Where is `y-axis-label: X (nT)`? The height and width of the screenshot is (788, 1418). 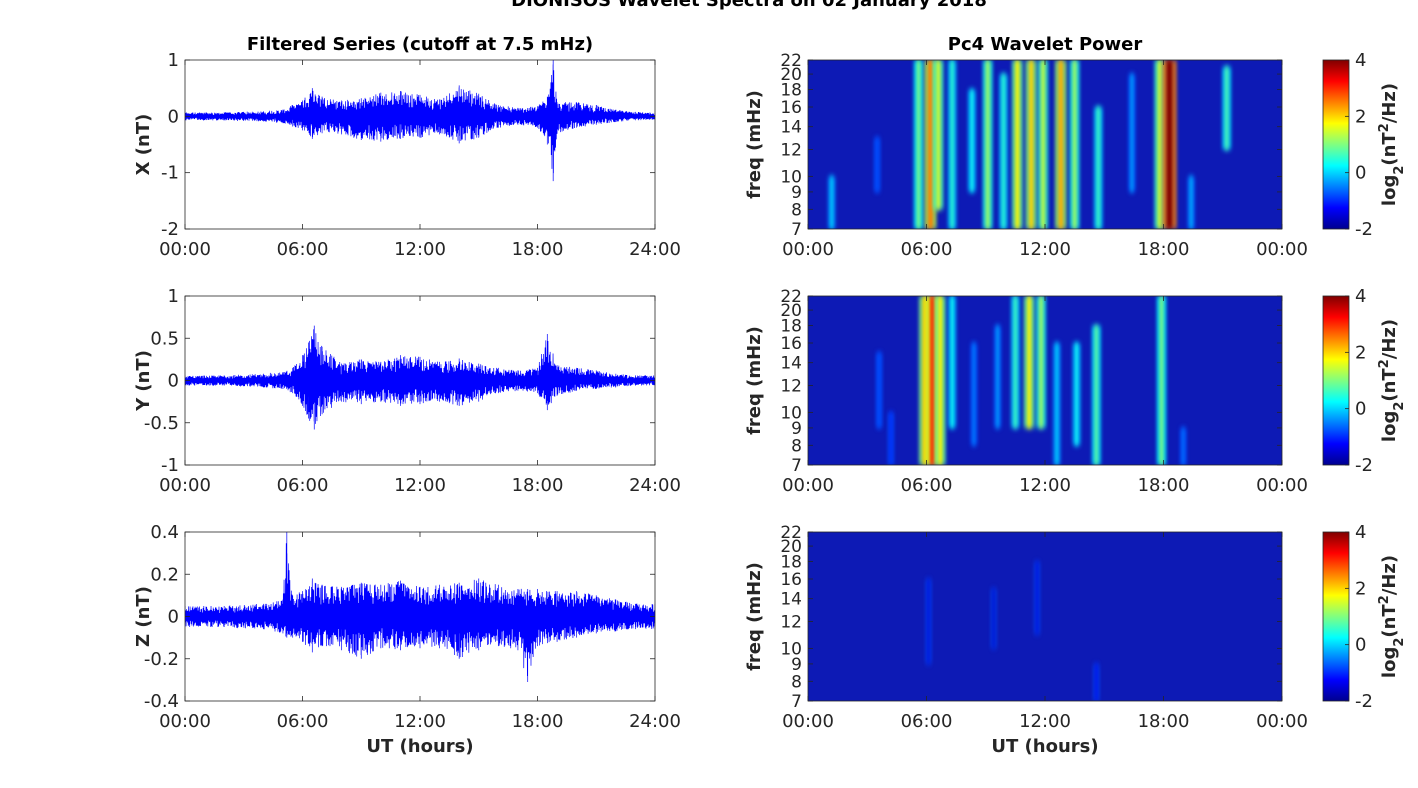 y-axis-label: X (nT) is located at coordinates (143, 145).